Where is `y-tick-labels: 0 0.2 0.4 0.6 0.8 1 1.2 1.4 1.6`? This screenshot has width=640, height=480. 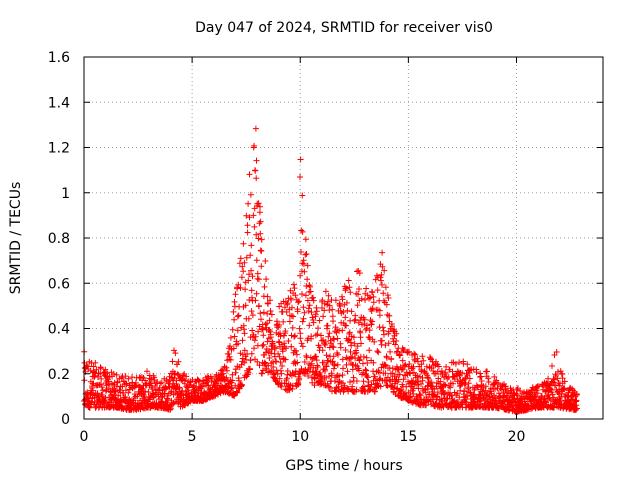
y-tick-labels: 0 0.2 0.4 0.6 0.8 1 1.2 1.4 1.6 is located at coordinates (59, 239).